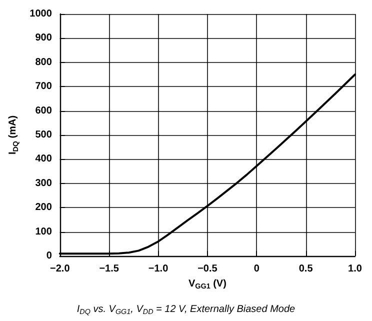 The image size is (372, 321). I want to click on y-tick-label: 100, so click(43, 232).